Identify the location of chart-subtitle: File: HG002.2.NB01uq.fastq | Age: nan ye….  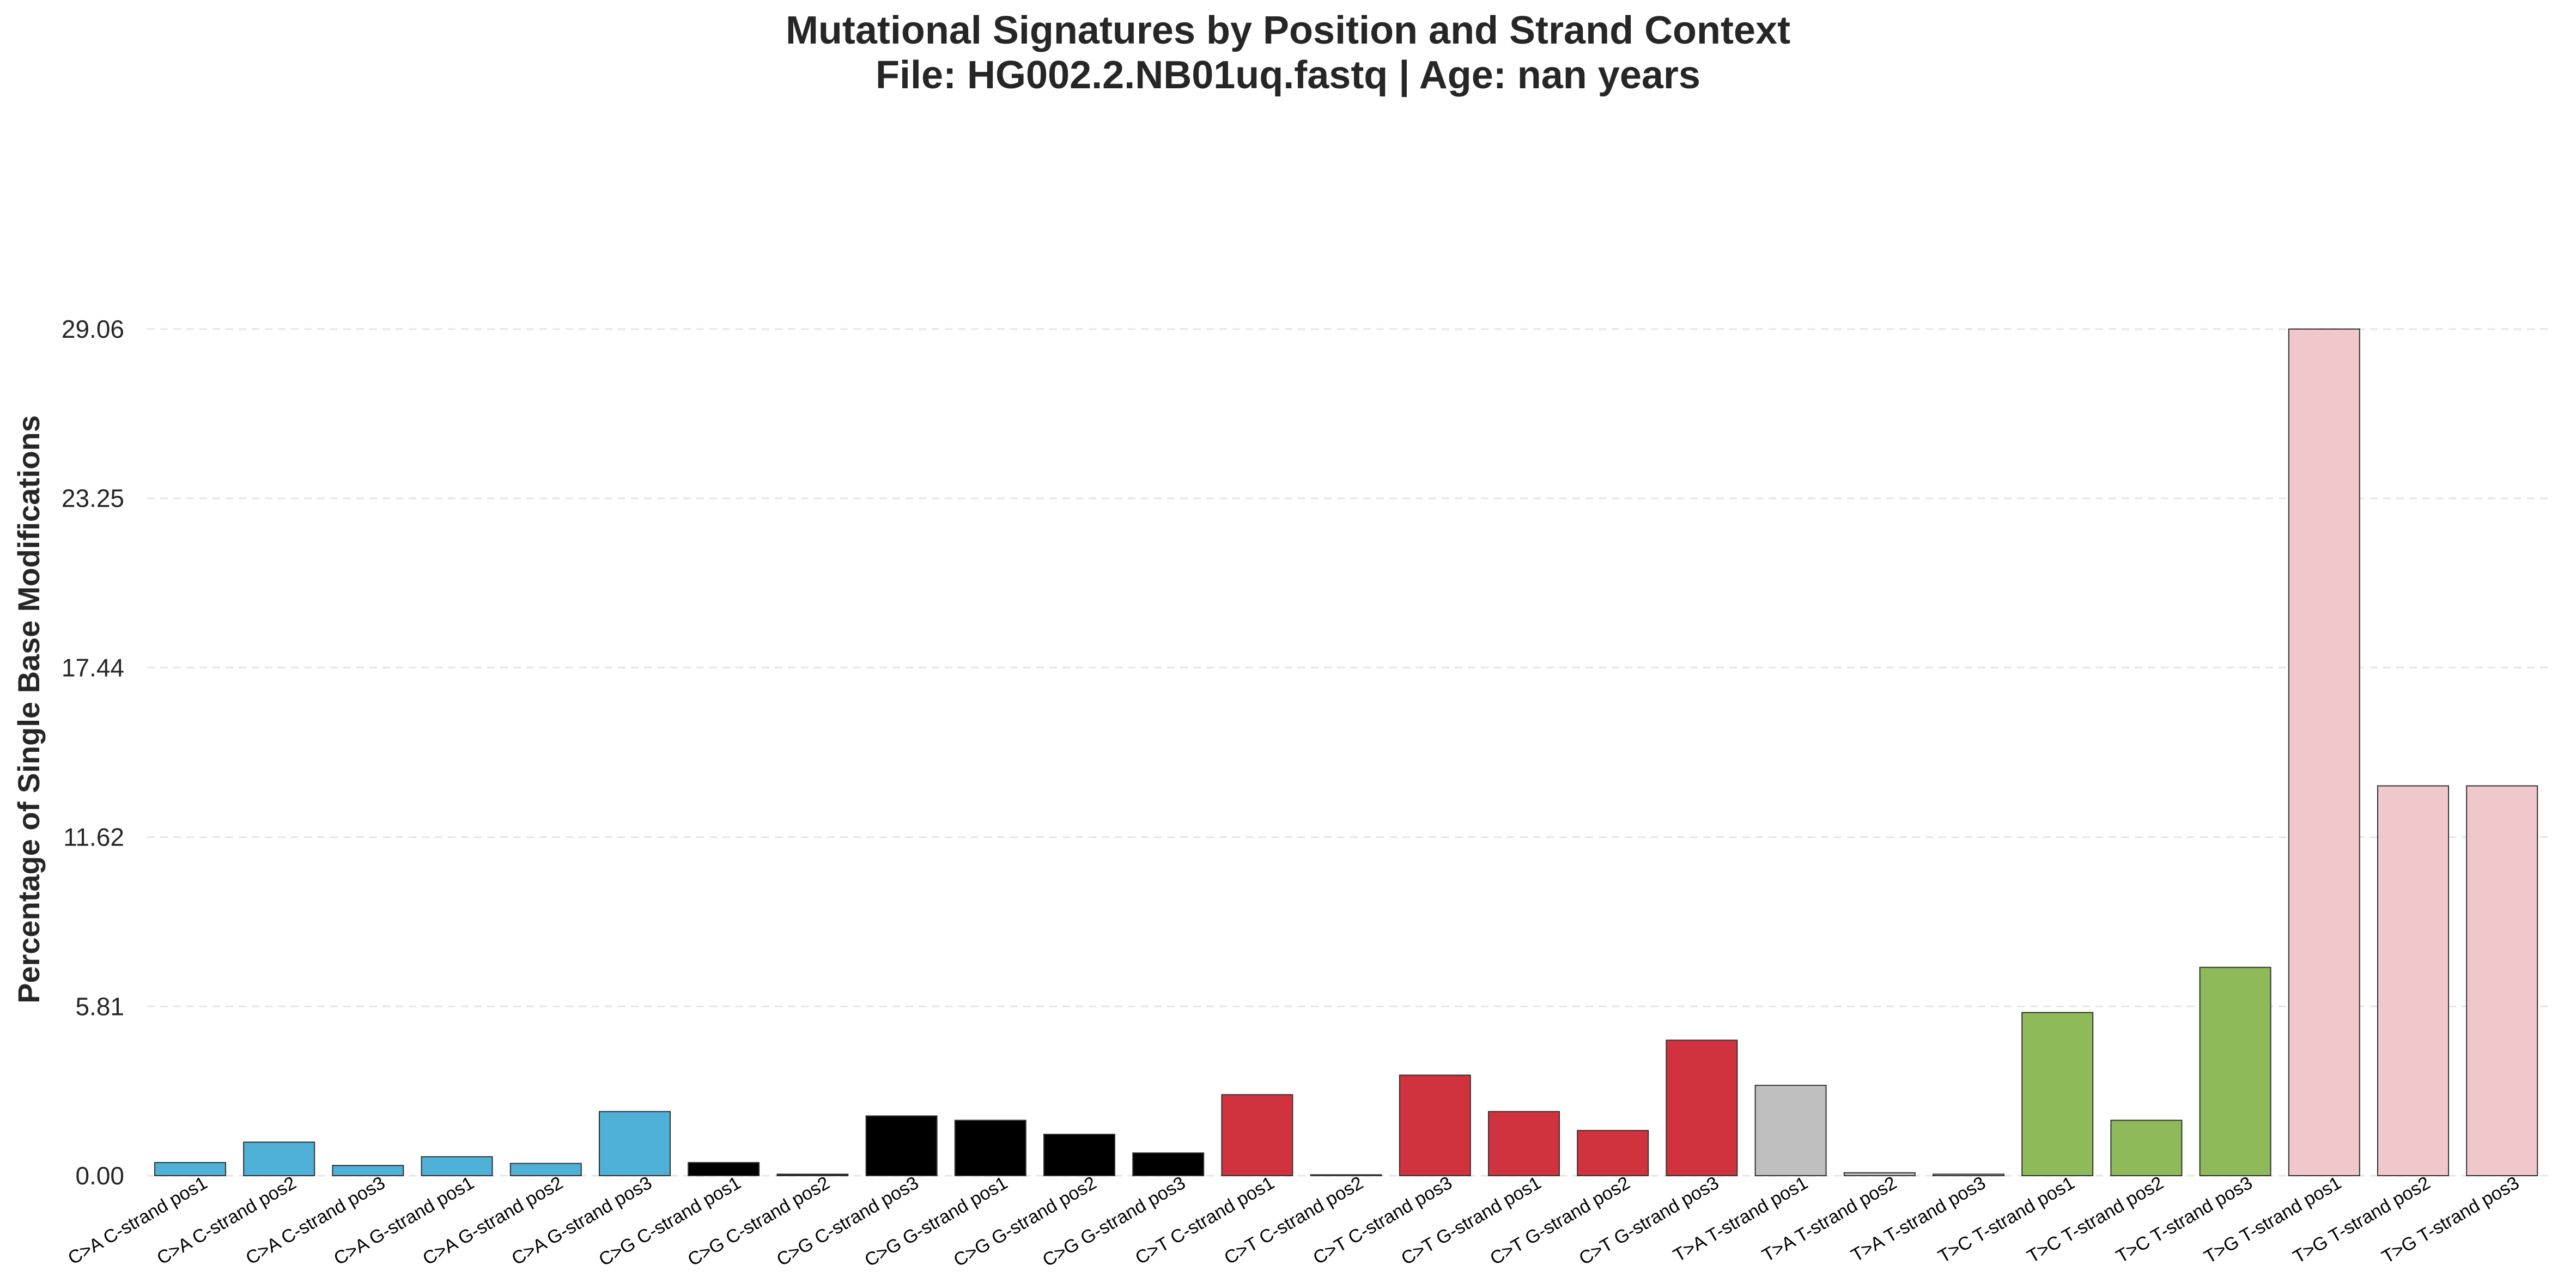
(1288, 75).